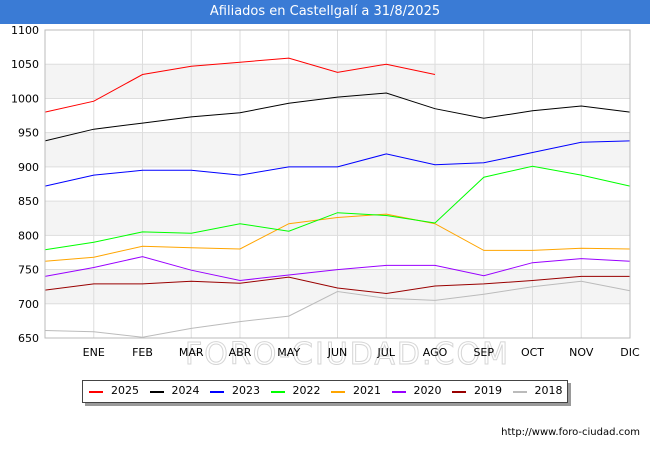 The image size is (650, 450). I want to click on x-tick-label: MAR, so click(191, 352).